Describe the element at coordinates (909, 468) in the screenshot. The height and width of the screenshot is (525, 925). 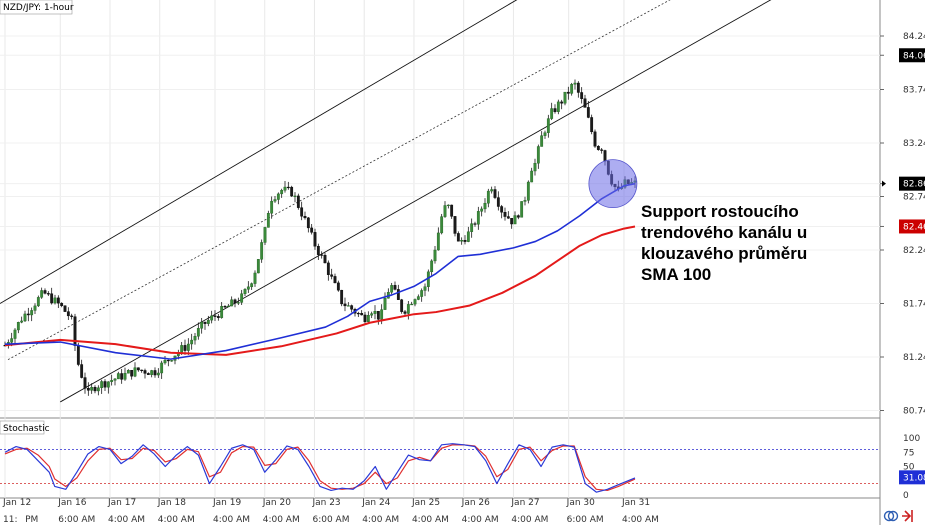
I see `stochastic-tick-label: 50` at that location.